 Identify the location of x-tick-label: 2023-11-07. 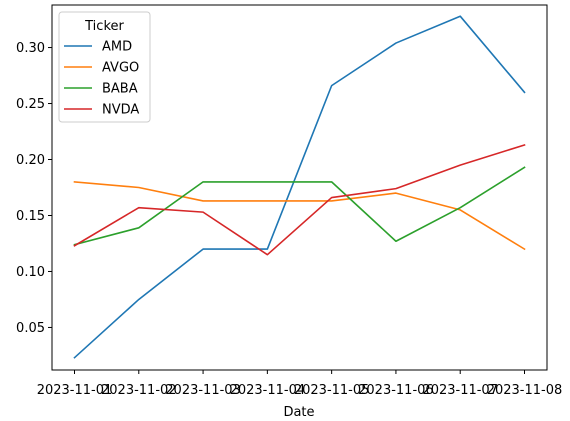
(460, 390).